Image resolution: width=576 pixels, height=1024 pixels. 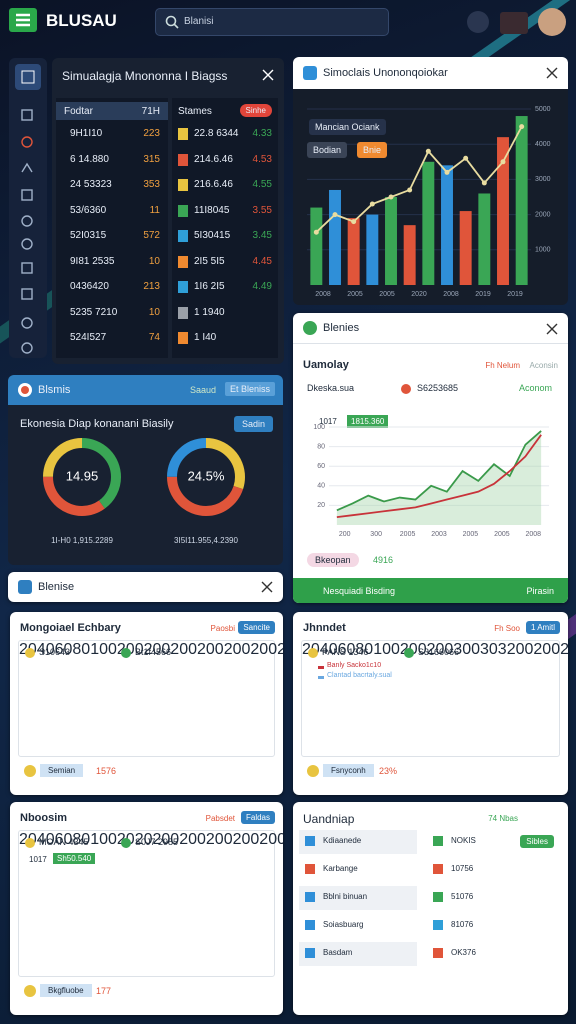 I want to click on list-item: Basdam, so click(x=338, y=952).